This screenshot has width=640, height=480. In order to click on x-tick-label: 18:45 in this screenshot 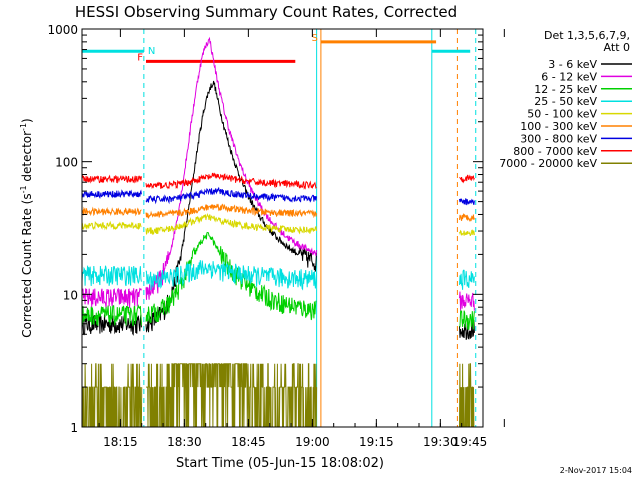, I will do `click(248, 442)`.